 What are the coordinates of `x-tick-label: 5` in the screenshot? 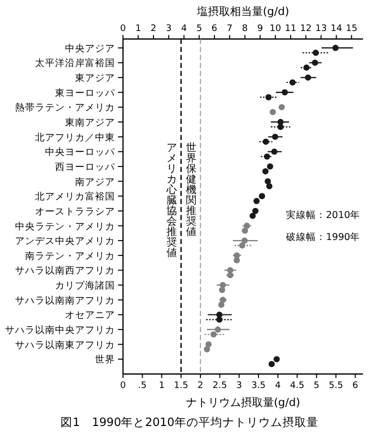 It's located at (317, 386).